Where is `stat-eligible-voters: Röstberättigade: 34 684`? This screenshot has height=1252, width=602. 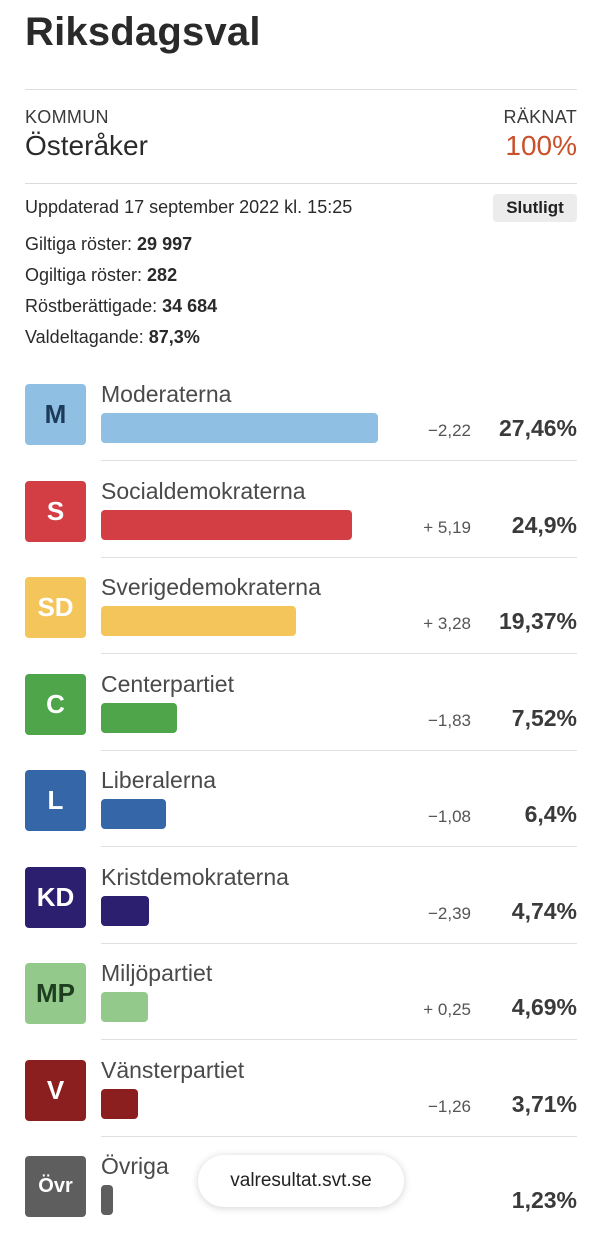 stat-eligible-voters: Röstberättigade: 34 684 is located at coordinates (121, 306).